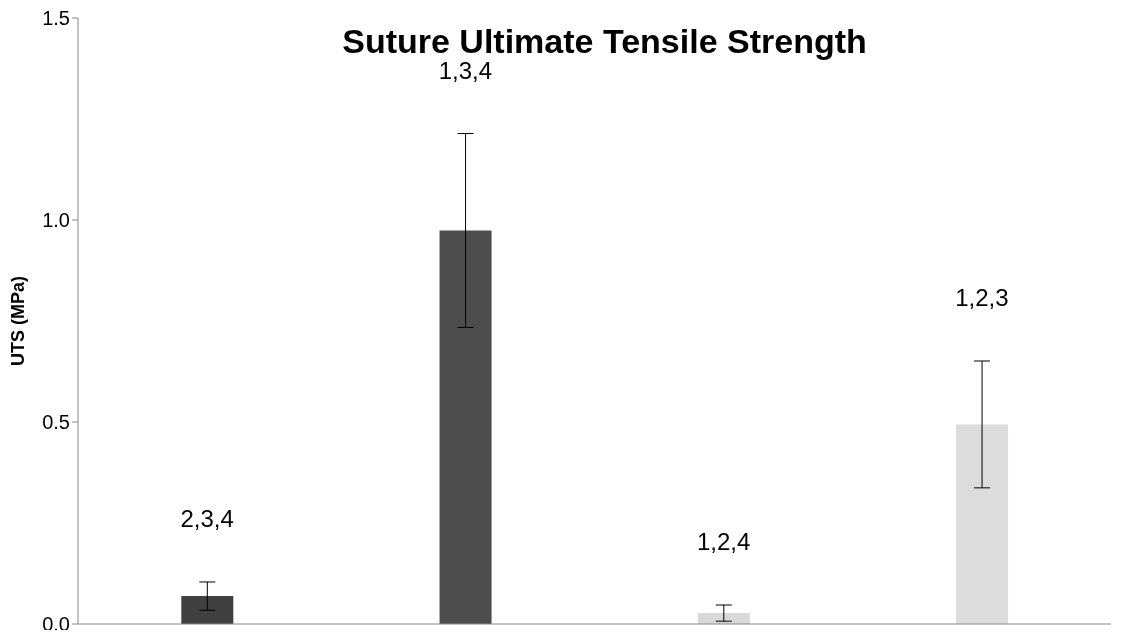  What do you see at coordinates (207, 518) in the screenshot?
I see `annotation: 2,3,4` at bounding box center [207, 518].